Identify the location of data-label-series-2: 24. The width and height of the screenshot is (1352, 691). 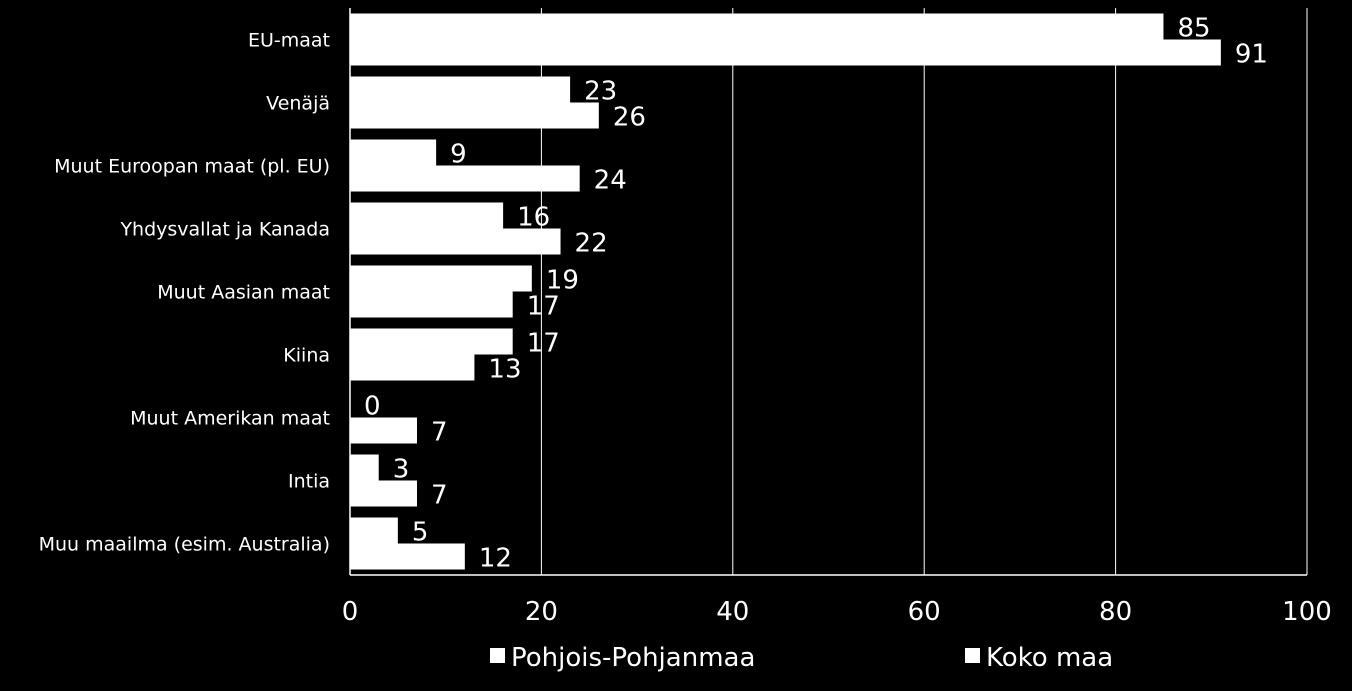
(610, 181).